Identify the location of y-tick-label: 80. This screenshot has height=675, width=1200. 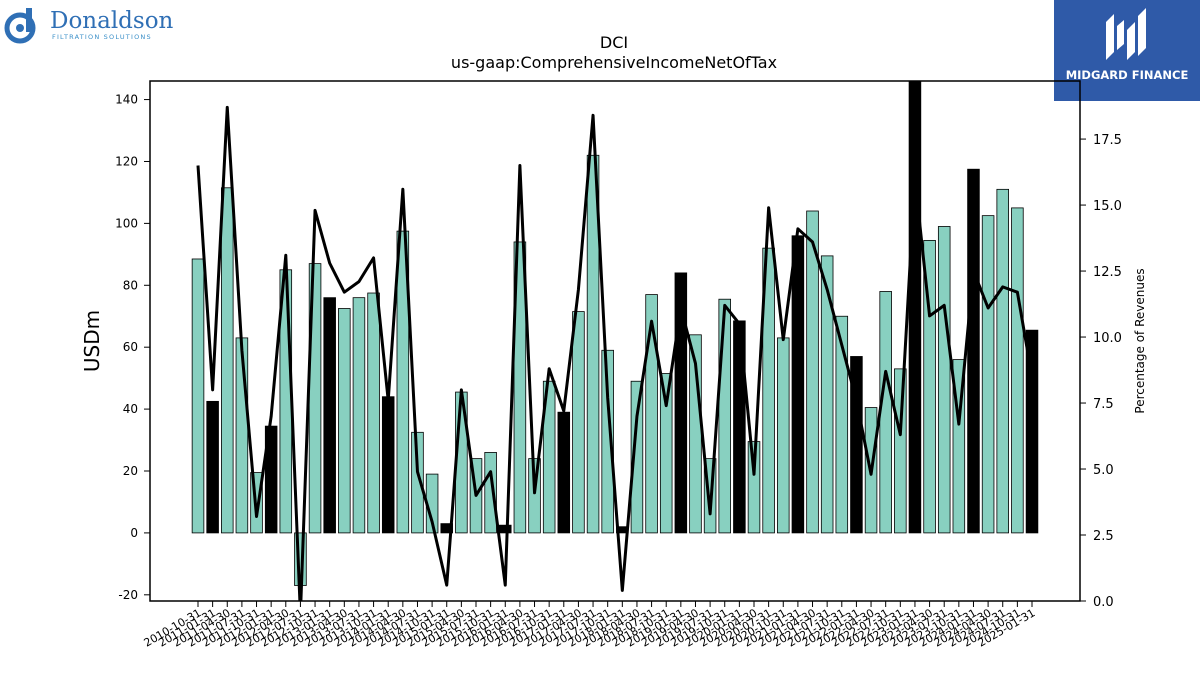
(130, 285).